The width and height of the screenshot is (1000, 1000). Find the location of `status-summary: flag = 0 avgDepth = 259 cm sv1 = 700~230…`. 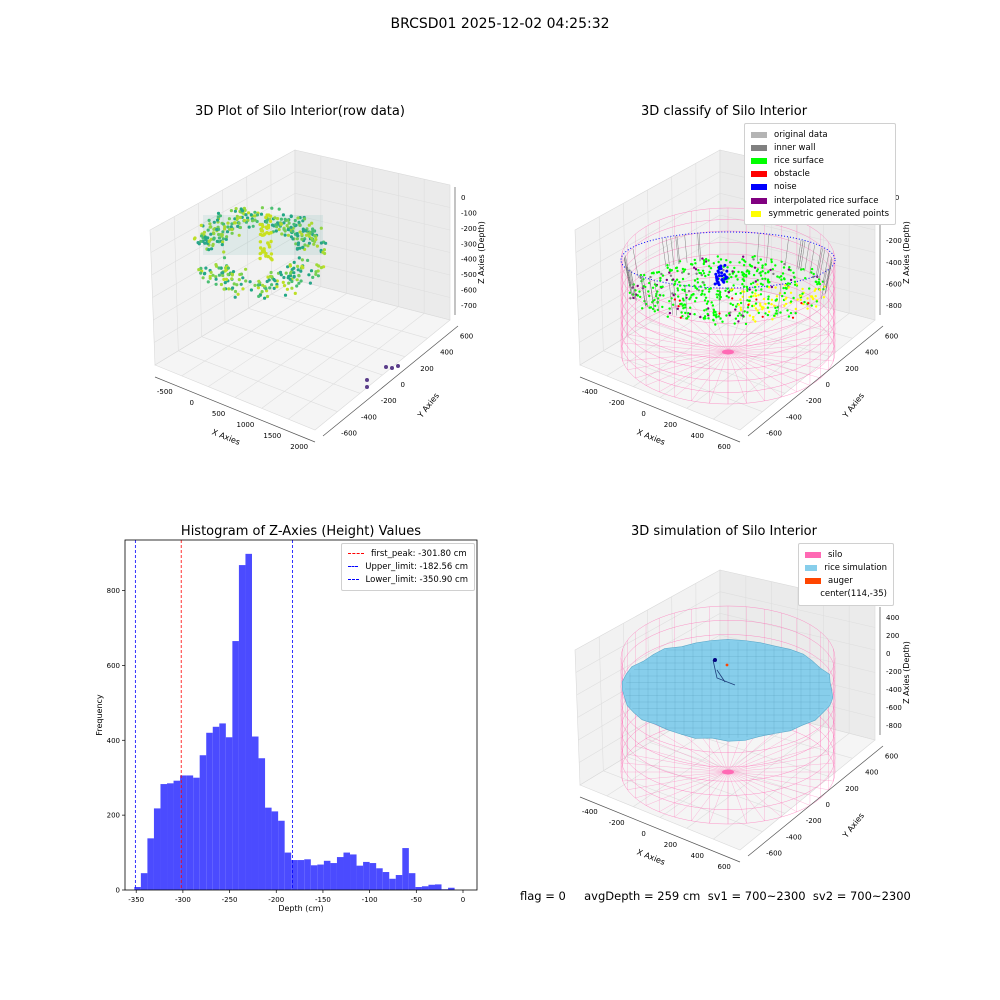

status-summary: flag = 0 avgDepth = 259 cm sv1 = 700~230… is located at coordinates (715, 896).